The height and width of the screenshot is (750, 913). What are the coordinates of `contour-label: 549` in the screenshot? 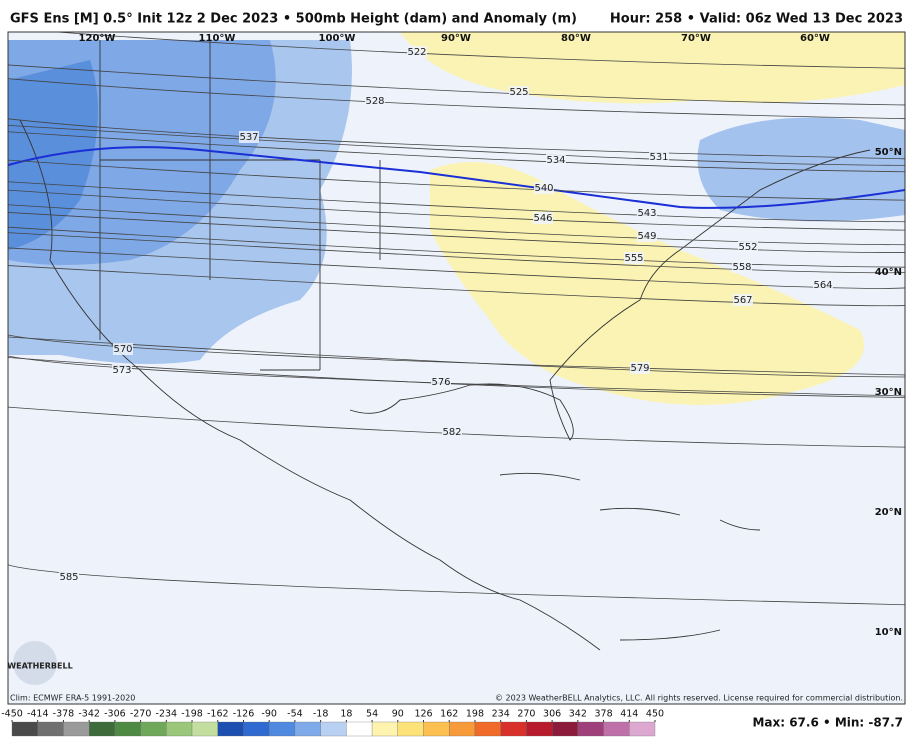 It's located at (646, 236).